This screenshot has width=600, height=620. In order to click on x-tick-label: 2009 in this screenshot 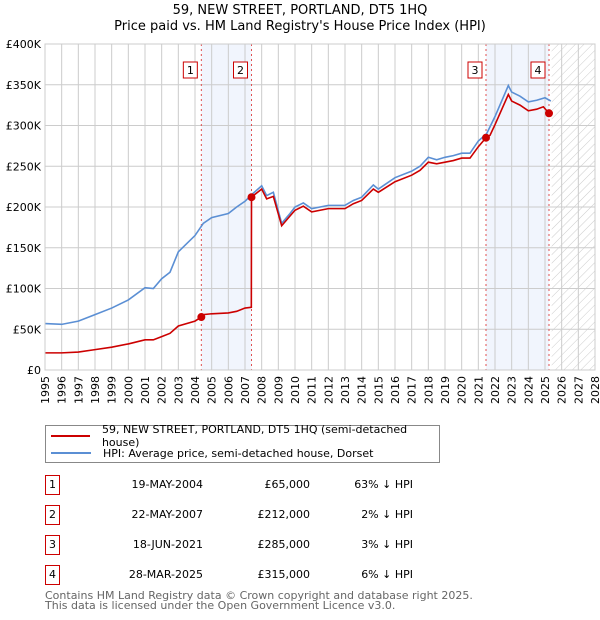, I will do `click(278, 390)`.